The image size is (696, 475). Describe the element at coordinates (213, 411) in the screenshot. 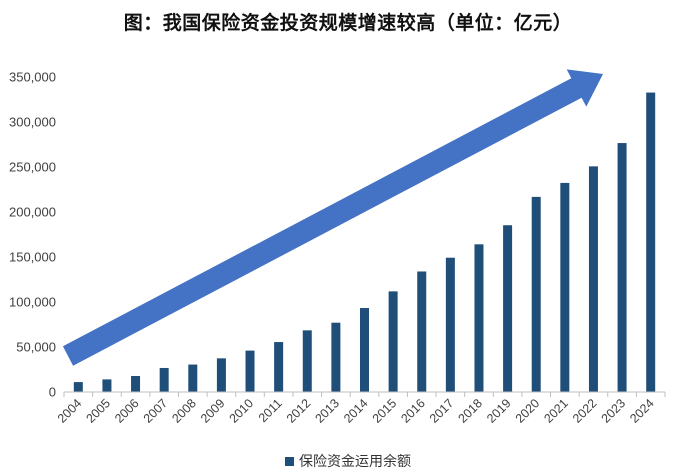

I see `x-tick-label: 2009` at that location.